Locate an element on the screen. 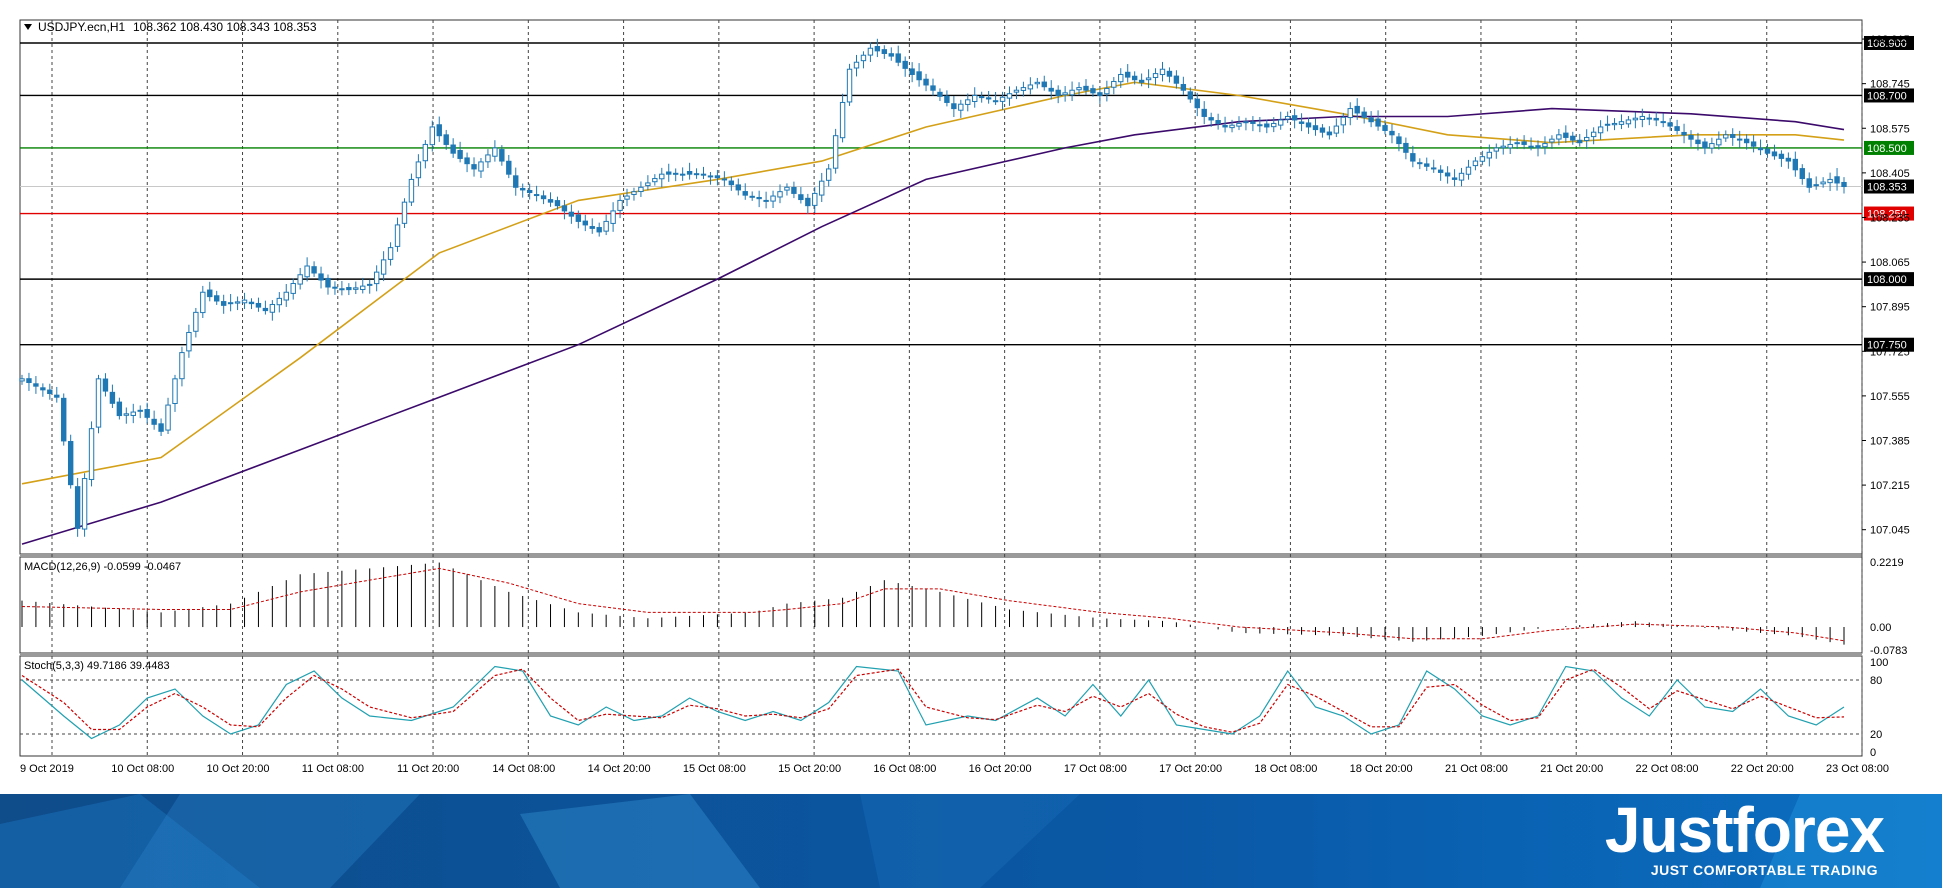 The image size is (1942, 893). y-tick-label: 107.895 is located at coordinates (1890, 308).